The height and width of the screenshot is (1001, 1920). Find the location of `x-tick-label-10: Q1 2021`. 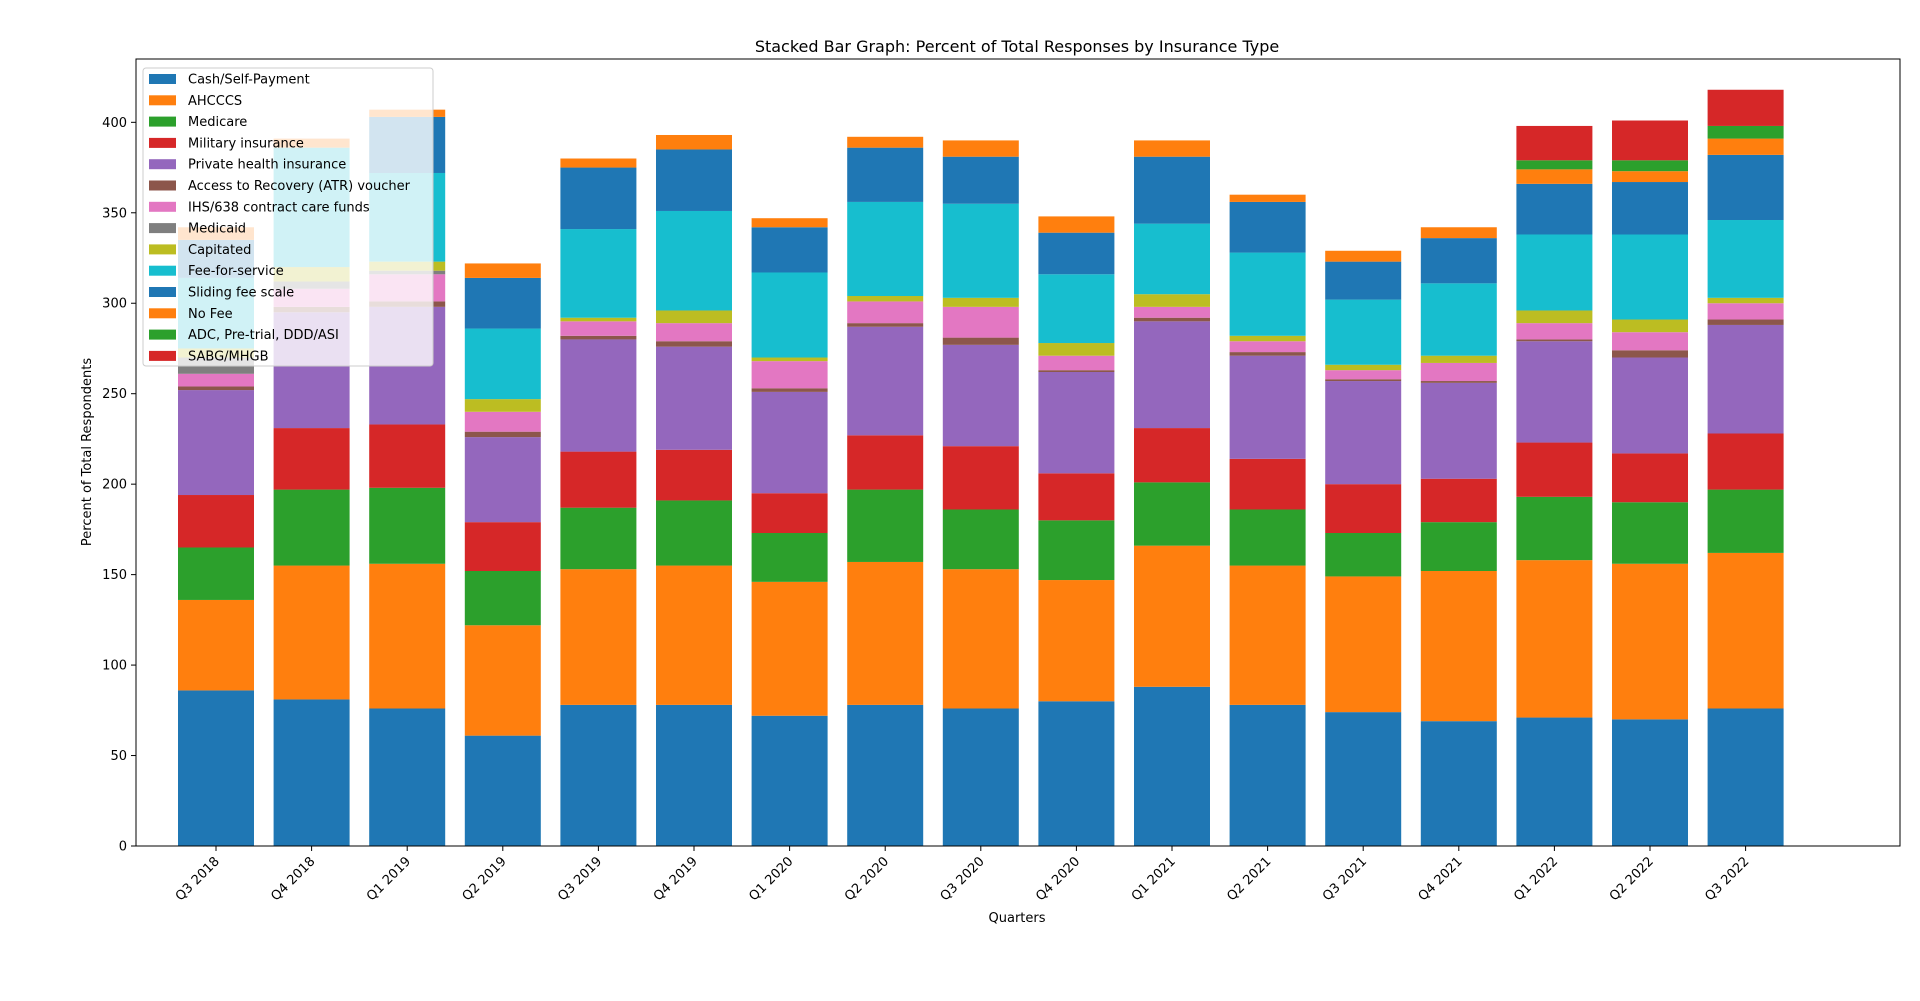

x-tick-label-10: Q1 2021 is located at coordinates (1154, 879).